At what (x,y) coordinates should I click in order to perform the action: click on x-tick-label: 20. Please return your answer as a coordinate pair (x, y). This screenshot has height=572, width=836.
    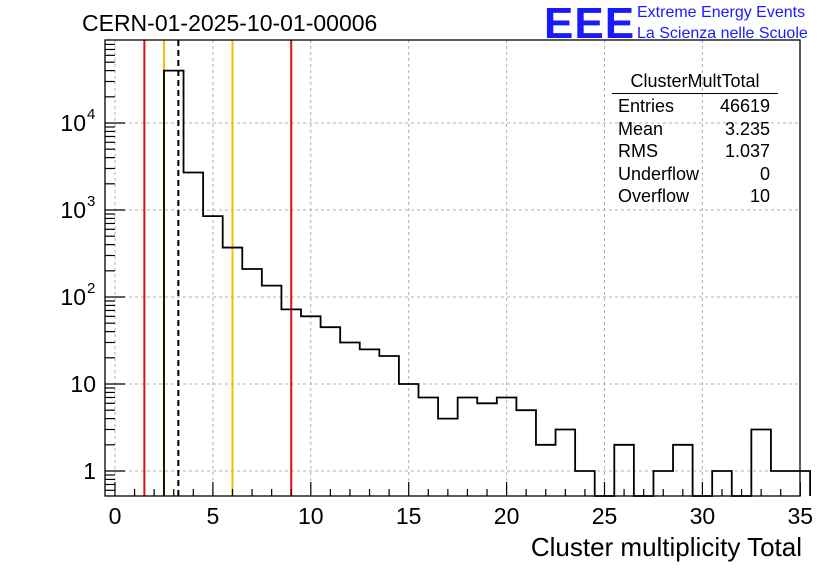
    Looking at the image, I should click on (507, 516).